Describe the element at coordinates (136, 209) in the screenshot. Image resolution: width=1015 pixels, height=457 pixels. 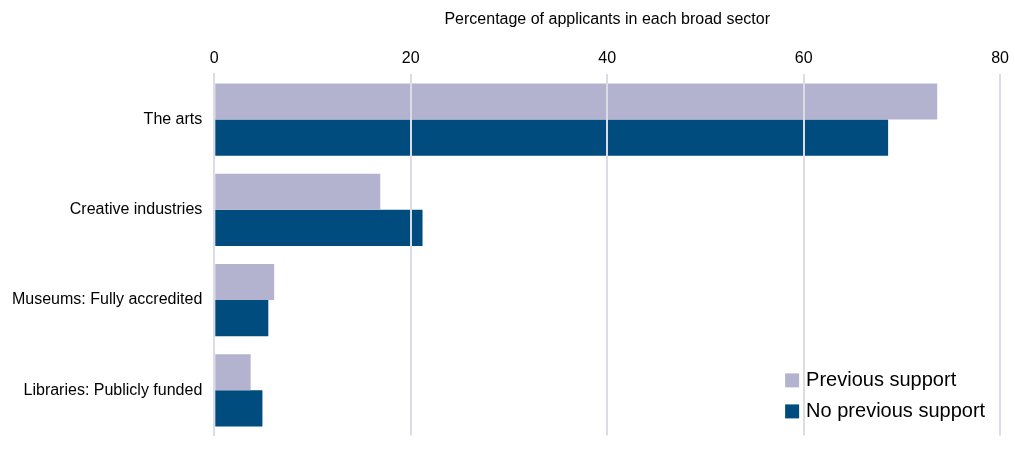
I see `y-tick-label: Creative industries` at that location.